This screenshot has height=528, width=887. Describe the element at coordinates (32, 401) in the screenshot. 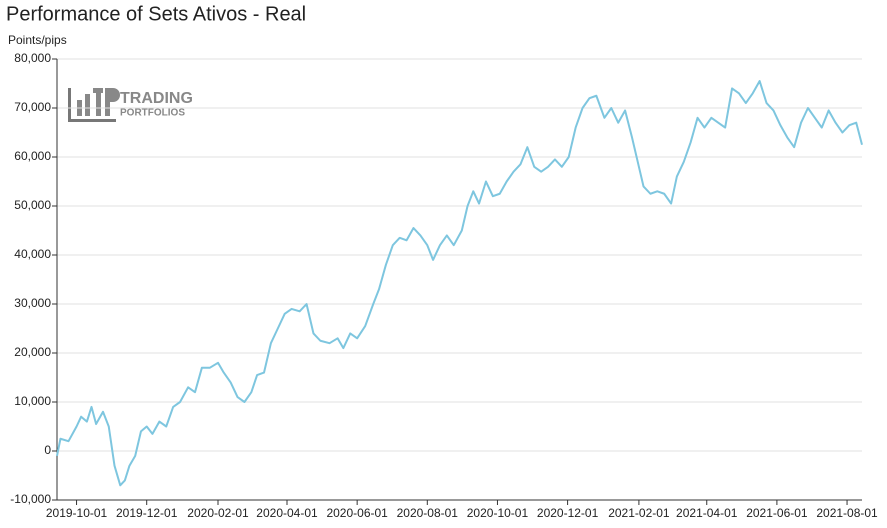

I see `y-tick-label: 10,000` at that location.